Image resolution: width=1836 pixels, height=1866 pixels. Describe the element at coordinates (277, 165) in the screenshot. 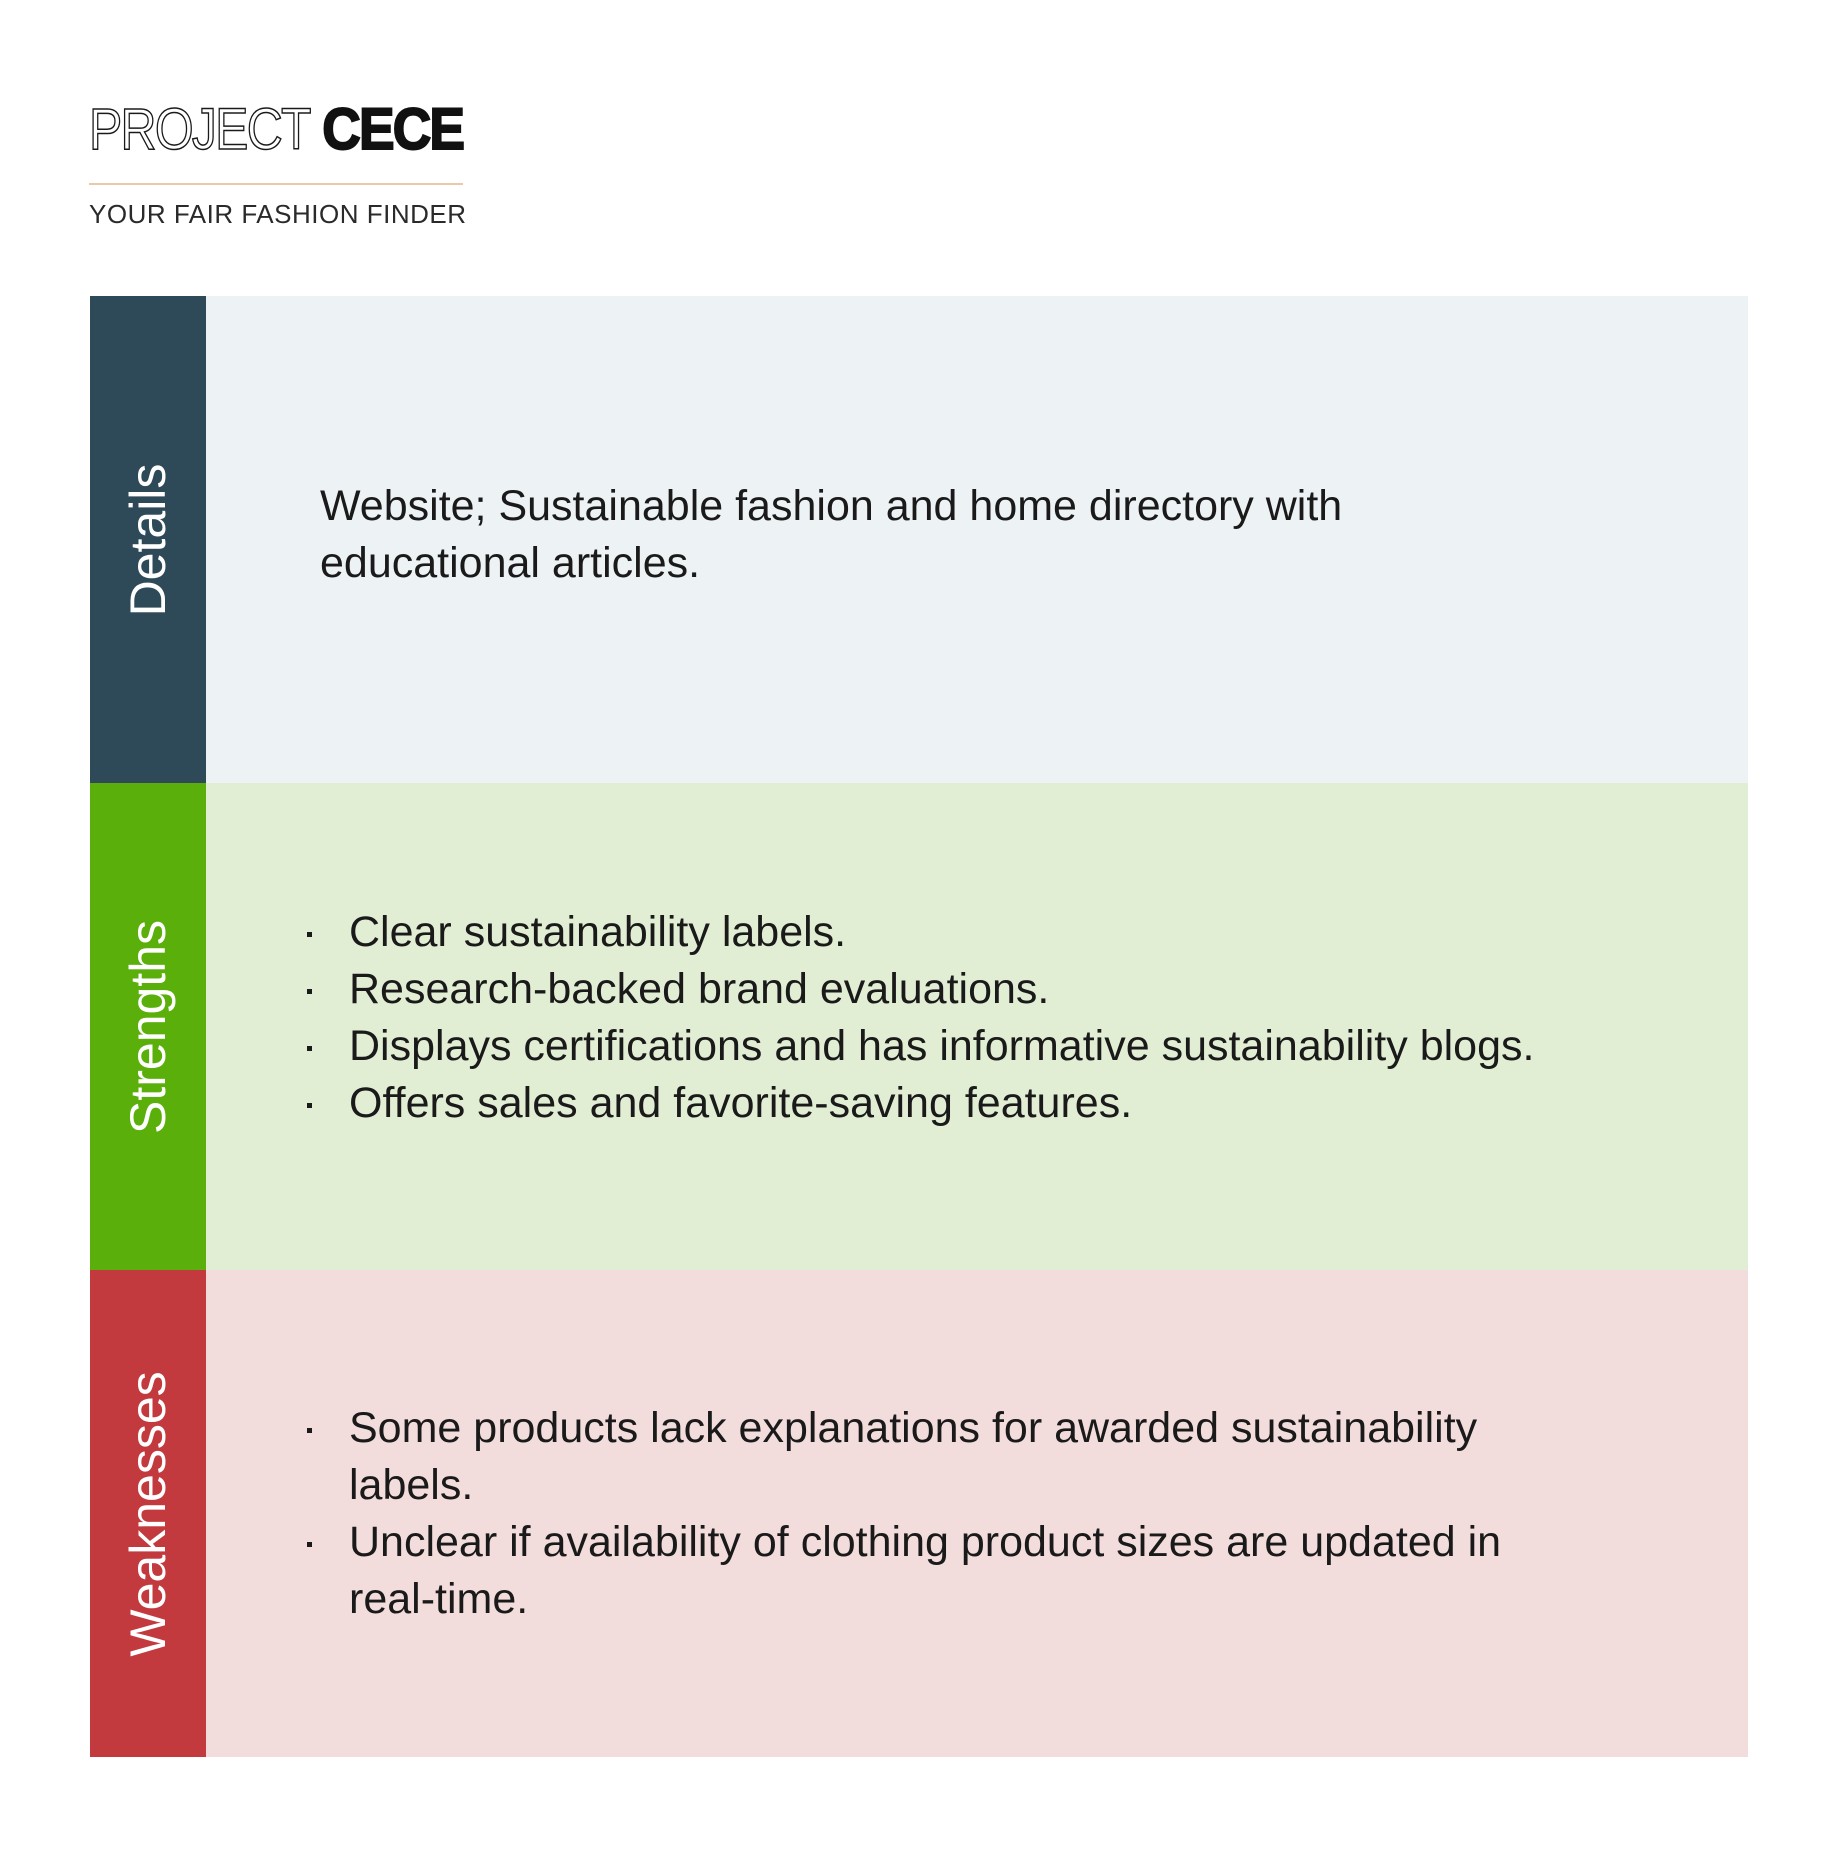

I see `brand-logo: PROJECT CECE YOUR FAIR FASHION FINDER` at that location.